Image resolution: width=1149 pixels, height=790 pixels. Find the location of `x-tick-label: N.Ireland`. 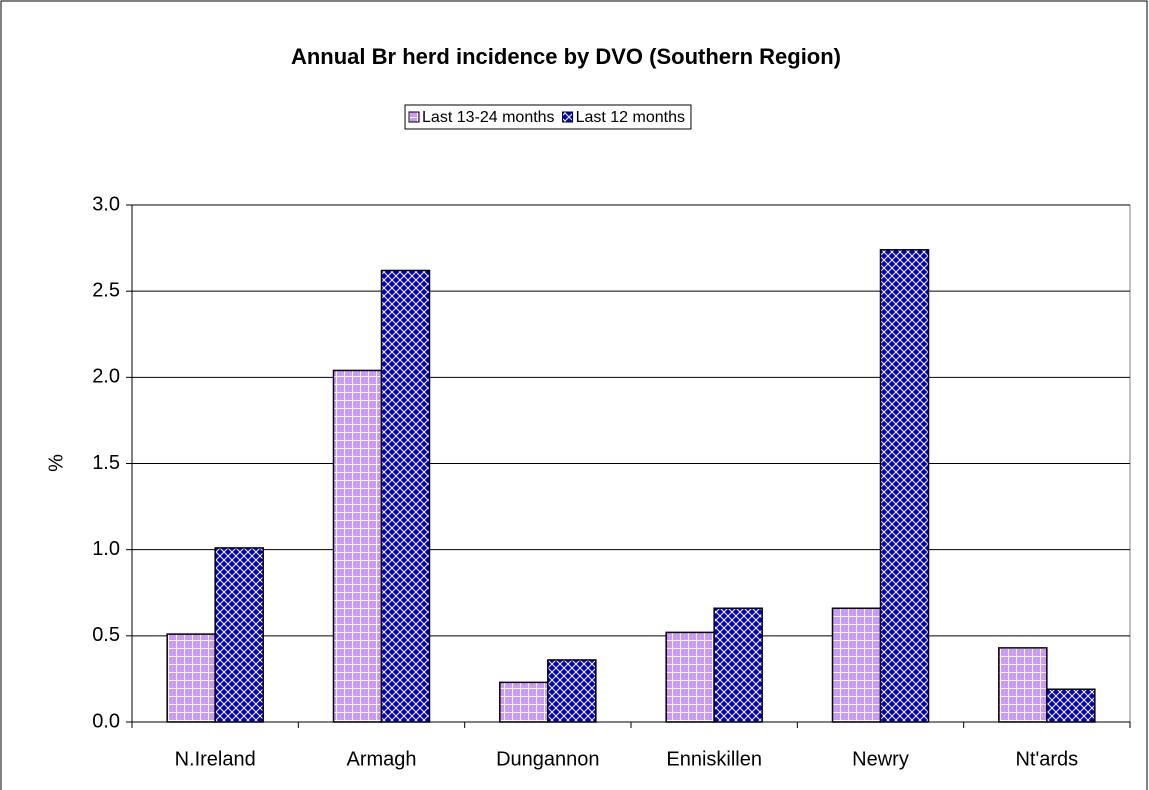

x-tick-label: N.Ireland is located at coordinates (215, 759).